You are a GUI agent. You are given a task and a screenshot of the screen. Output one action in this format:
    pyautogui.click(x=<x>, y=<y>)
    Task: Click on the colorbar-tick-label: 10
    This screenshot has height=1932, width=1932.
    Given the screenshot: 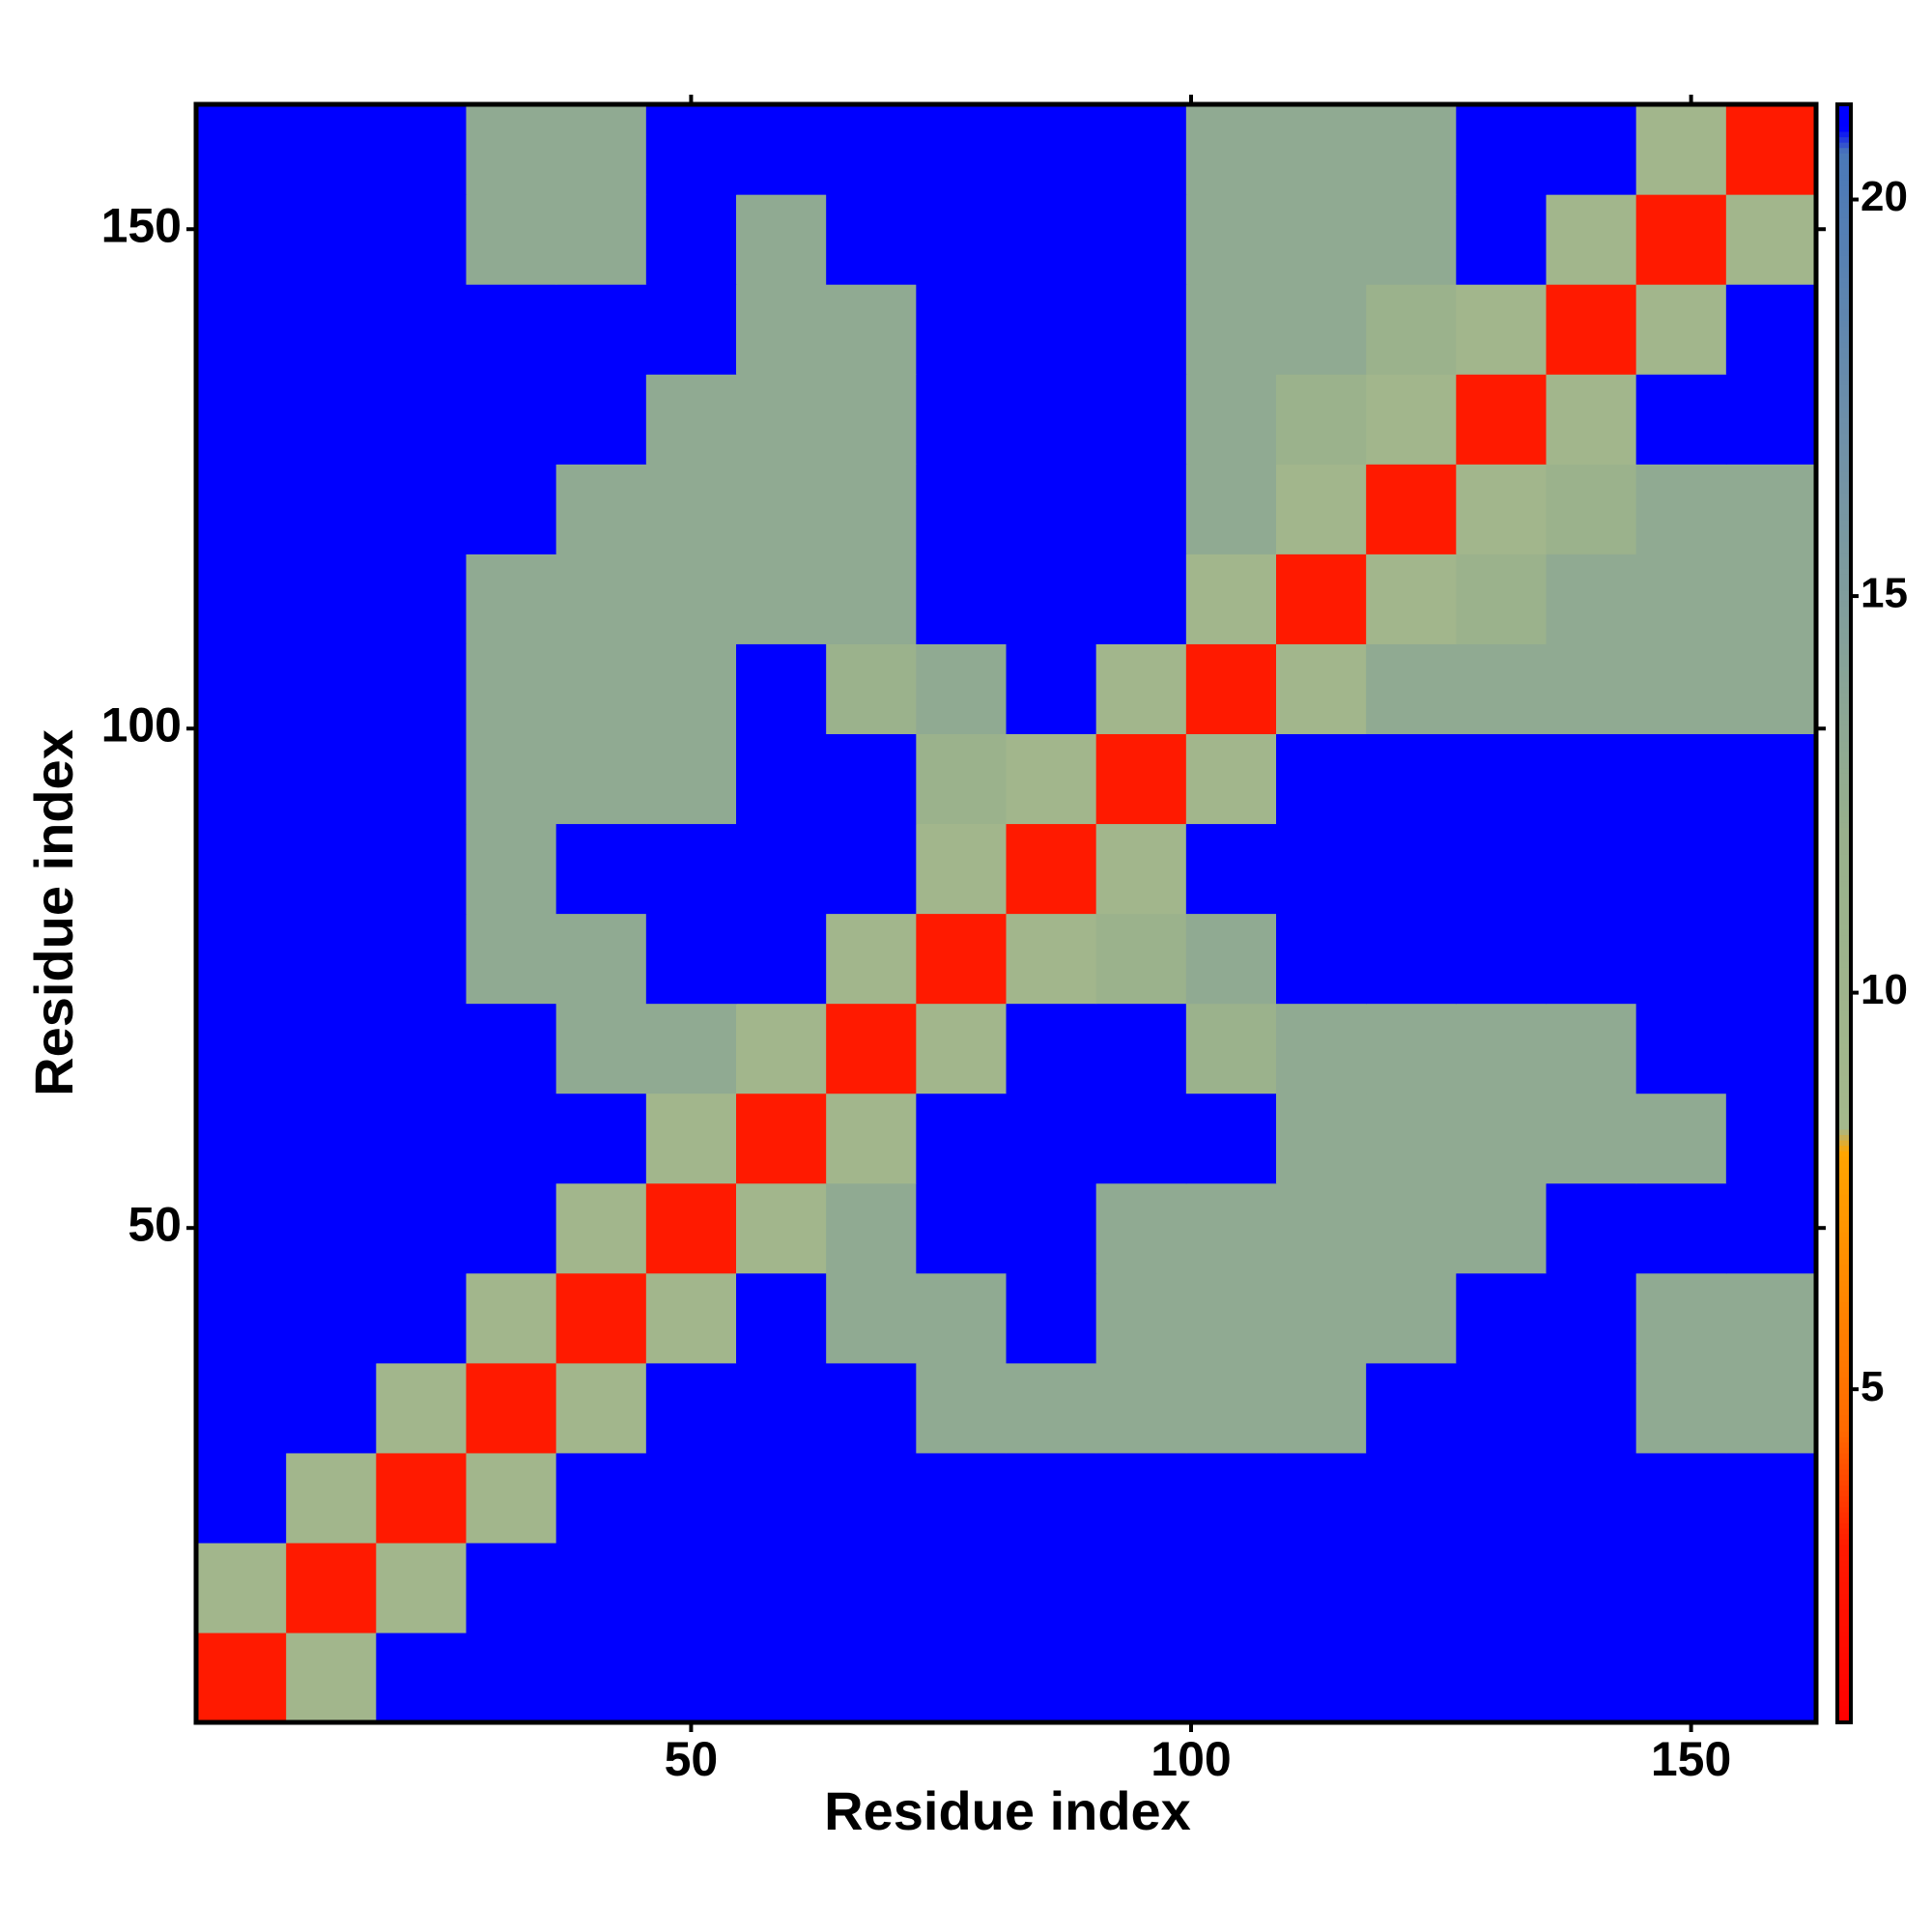 What is the action you would take?
    pyautogui.click(x=1884, y=989)
    